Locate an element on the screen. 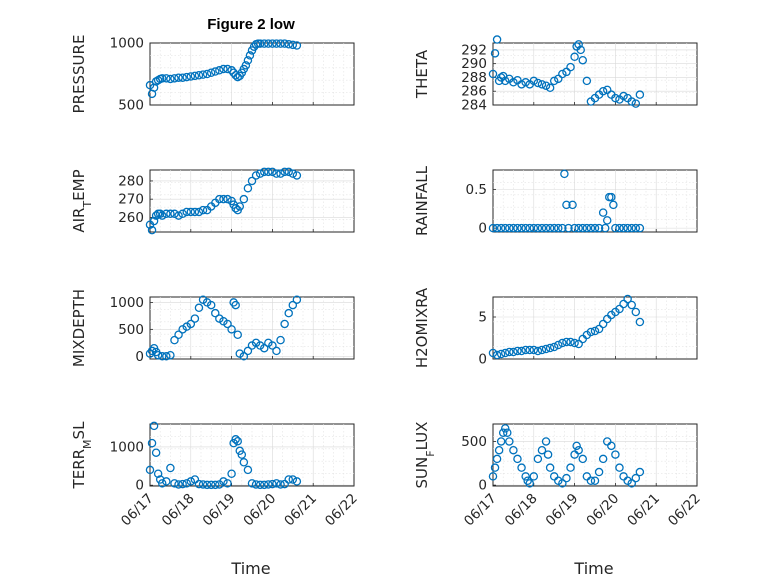 This screenshot has height=583, width=778. subplot-3: 260 270 280 AIRTEMP is located at coordinates (212, 201).